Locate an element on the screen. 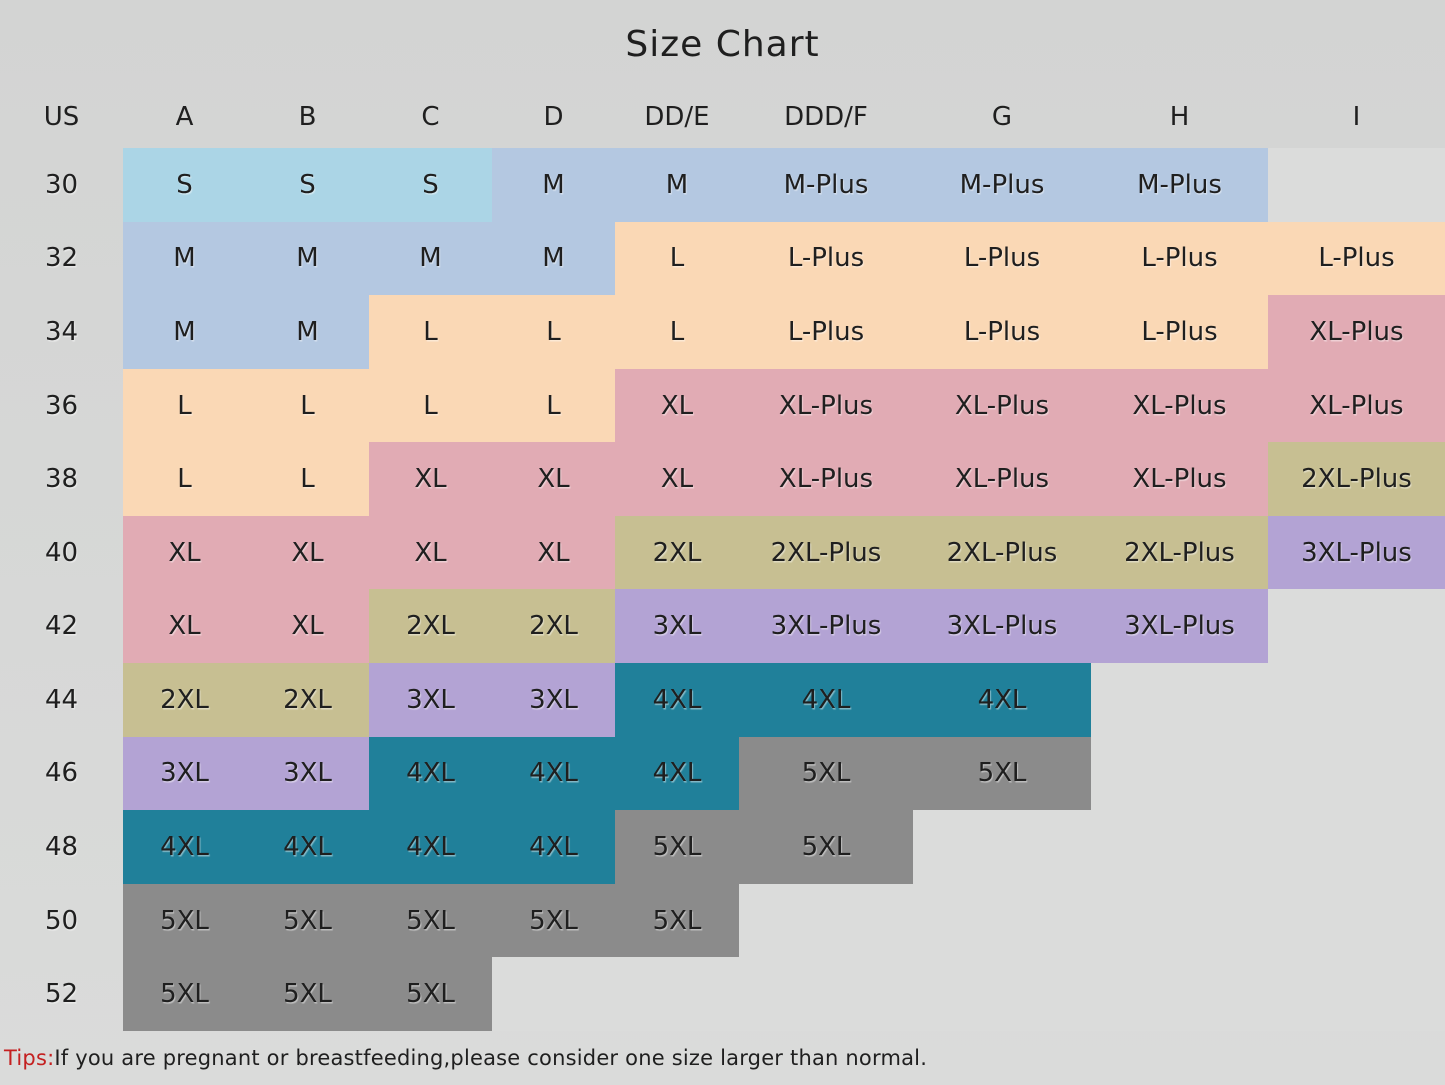 The width and height of the screenshot is (1445, 1085). size-cell-50-c: 5XL is located at coordinates (430, 920).